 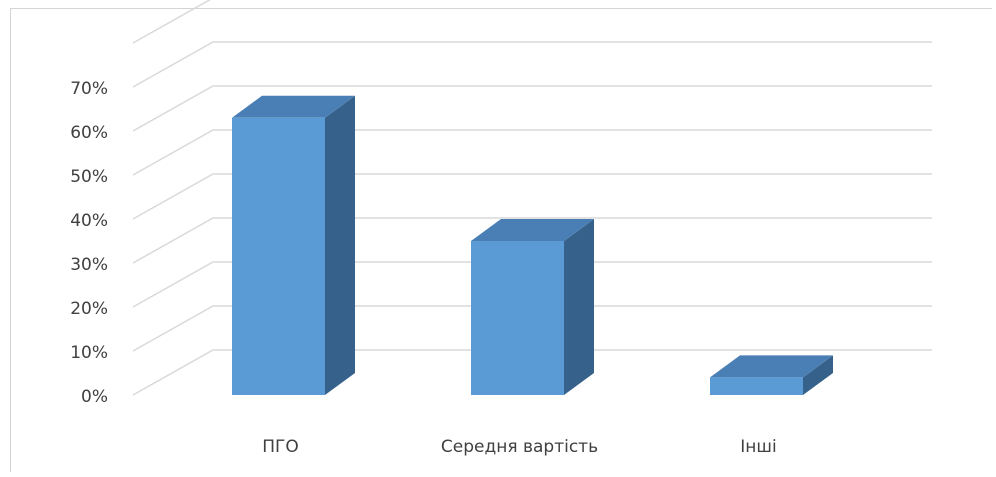 I want to click on y-tick-label: 0%, so click(x=94, y=397).